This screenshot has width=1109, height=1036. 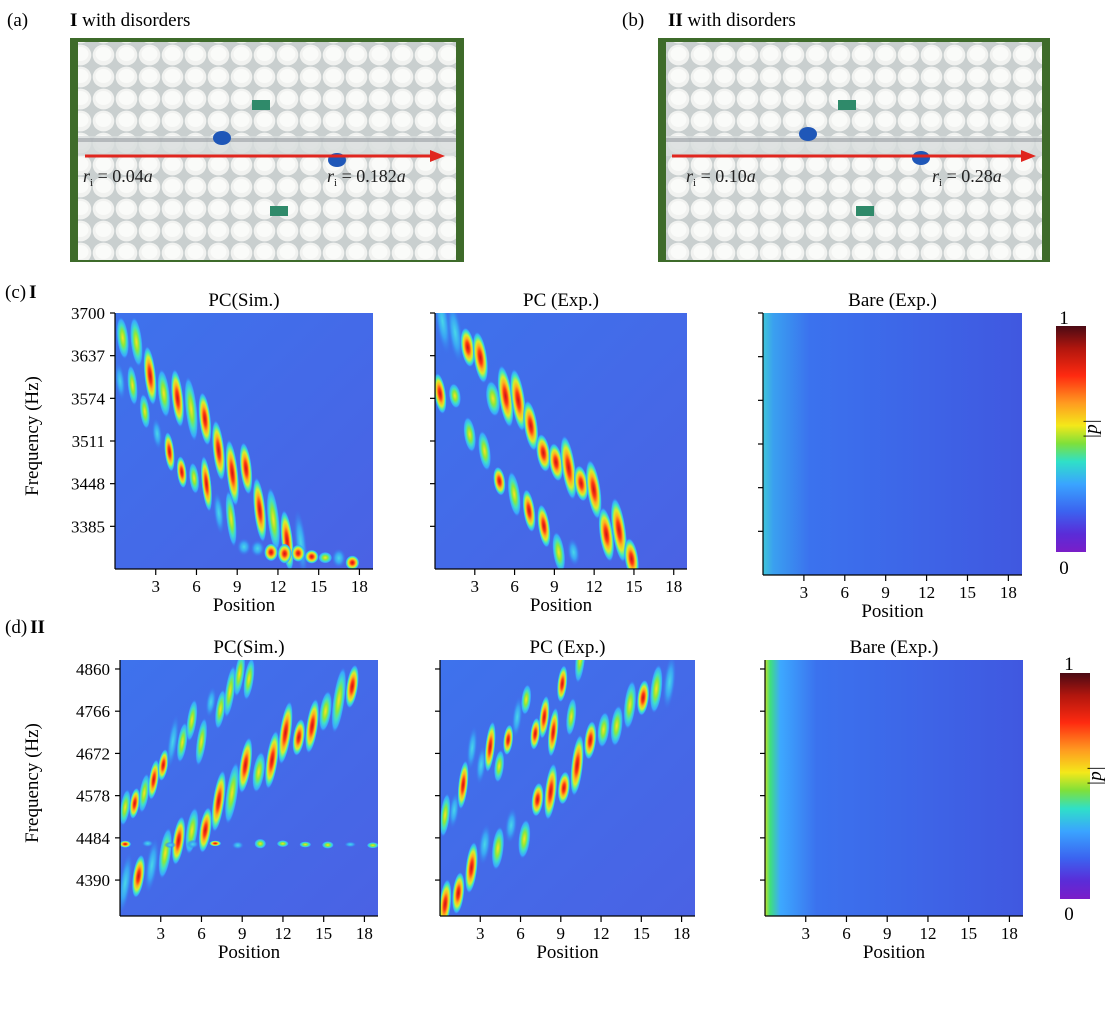 What do you see at coordinates (267, 150) in the screenshot?
I see `photo-a` at bounding box center [267, 150].